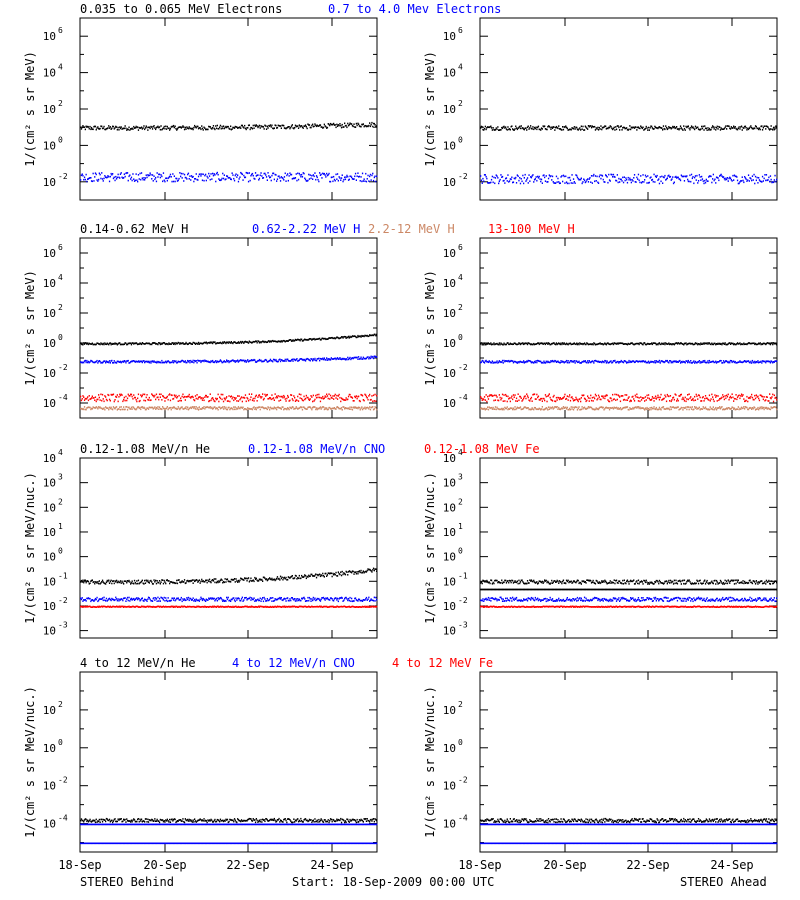  I want to click on plot-frame, so click(628, 109).